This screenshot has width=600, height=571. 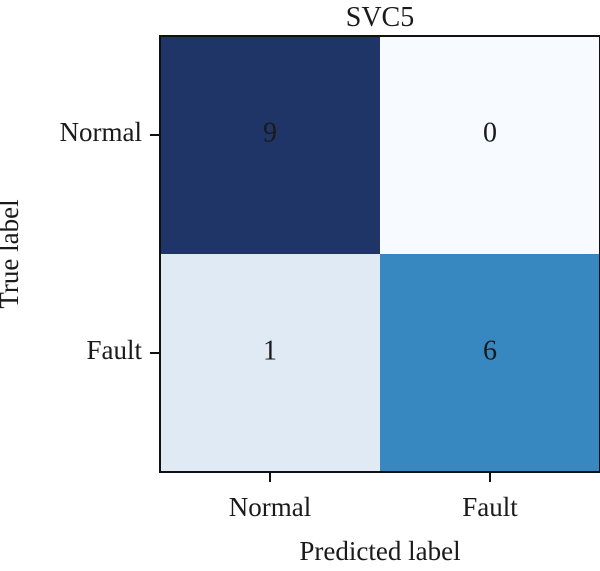 What do you see at coordinates (270, 350) in the screenshot?
I see `cell-value-1-0: 1` at bounding box center [270, 350].